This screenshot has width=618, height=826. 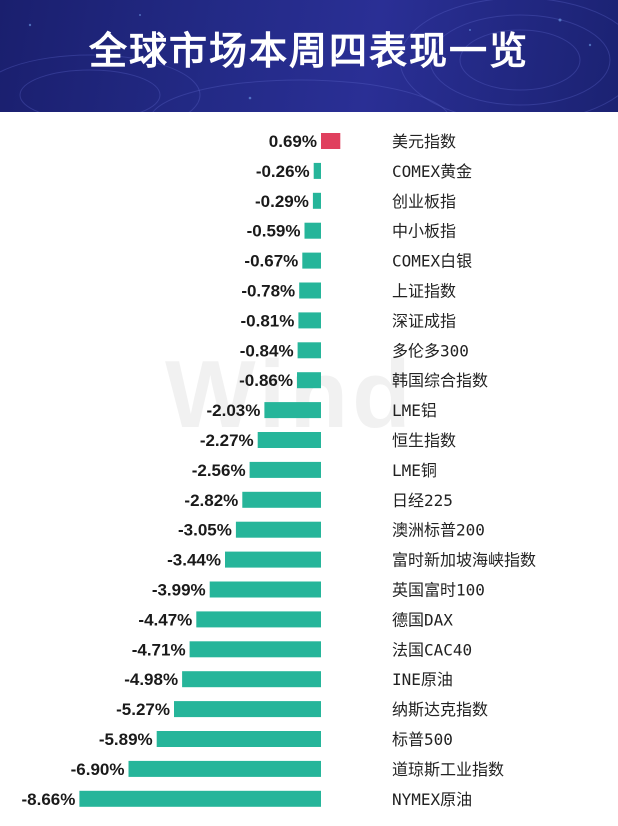 What do you see at coordinates (151, 679) in the screenshot?
I see `value-label-18: -4.98%` at bounding box center [151, 679].